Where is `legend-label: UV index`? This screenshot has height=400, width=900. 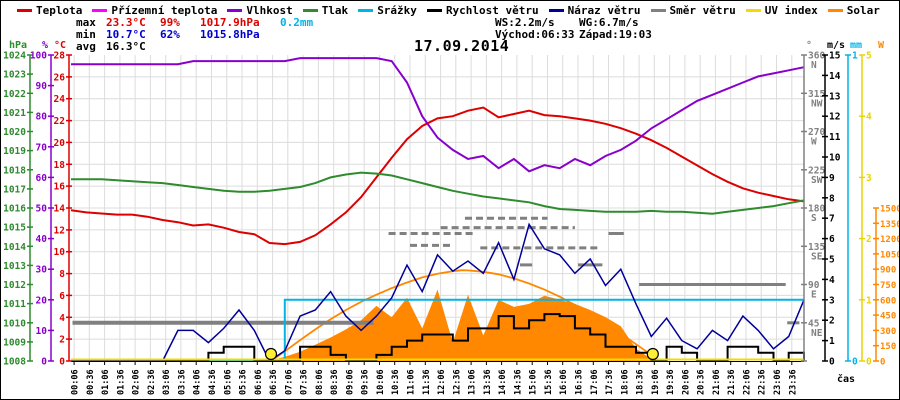 legend-label: UV index is located at coordinates (791, 10).